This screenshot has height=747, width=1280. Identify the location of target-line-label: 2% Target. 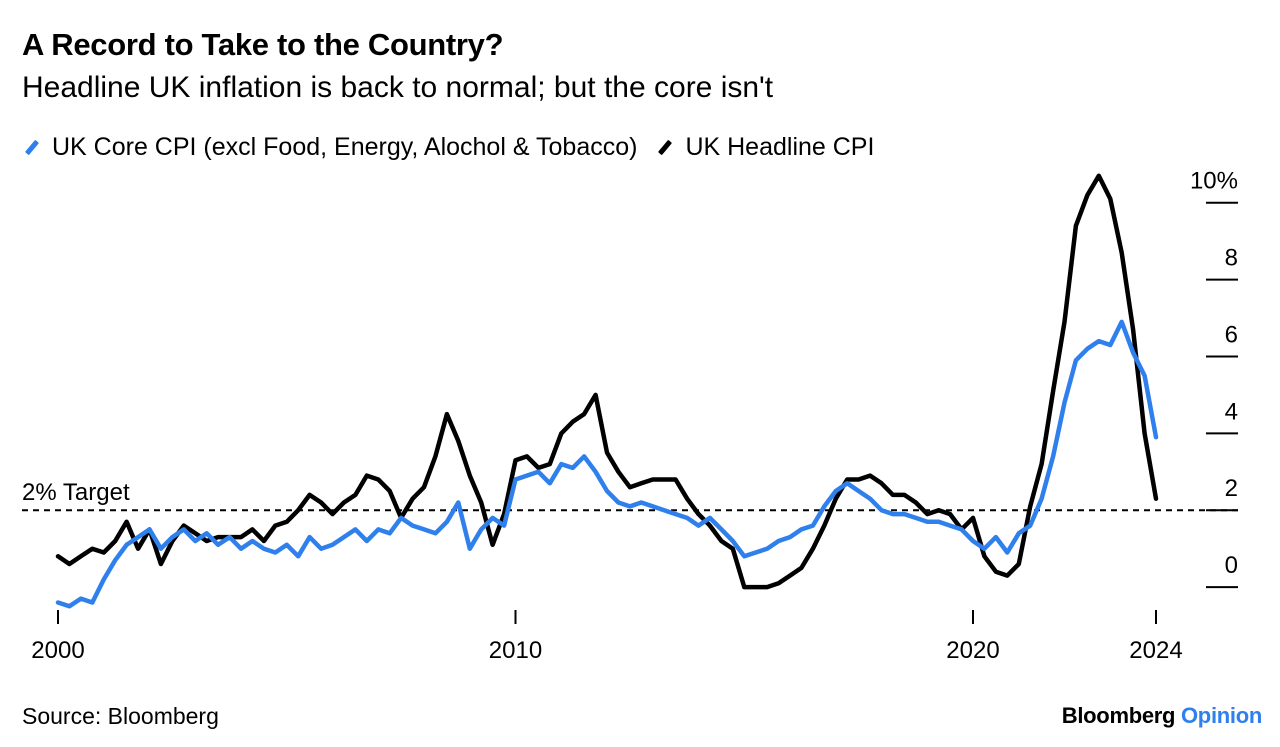
(76, 492).